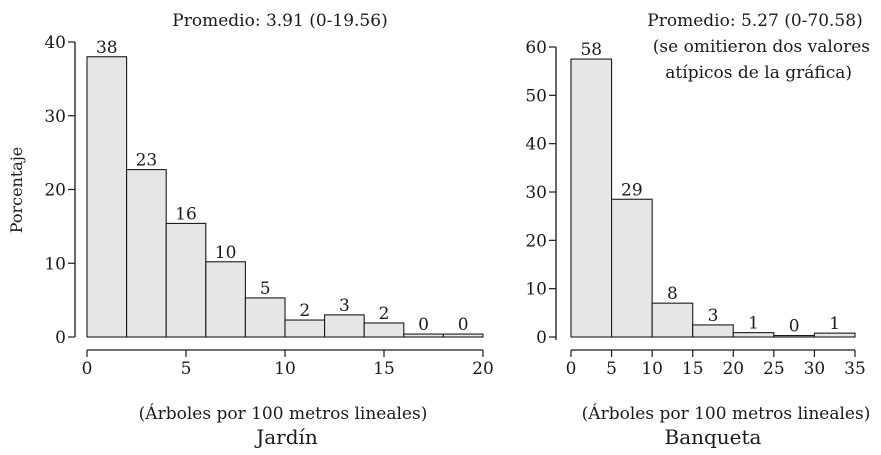 The height and width of the screenshot is (455, 881). What do you see at coordinates (55, 117) in the screenshot?
I see `jardin-y-tick-label-3: 30` at bounding box center [55, 117].